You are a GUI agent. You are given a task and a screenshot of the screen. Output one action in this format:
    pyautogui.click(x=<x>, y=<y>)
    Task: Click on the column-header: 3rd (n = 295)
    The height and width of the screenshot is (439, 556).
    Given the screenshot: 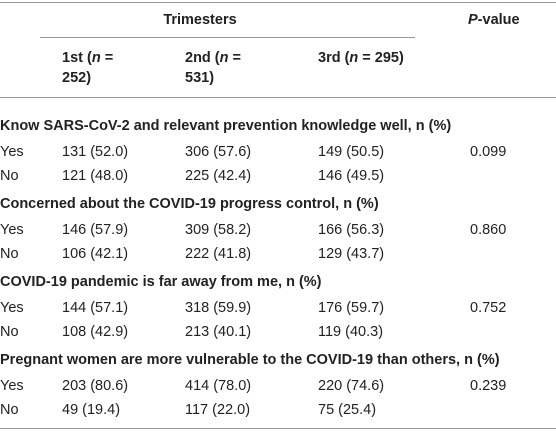 What is the action you would take?
    pyautogui.click(x=373, y=58)
    